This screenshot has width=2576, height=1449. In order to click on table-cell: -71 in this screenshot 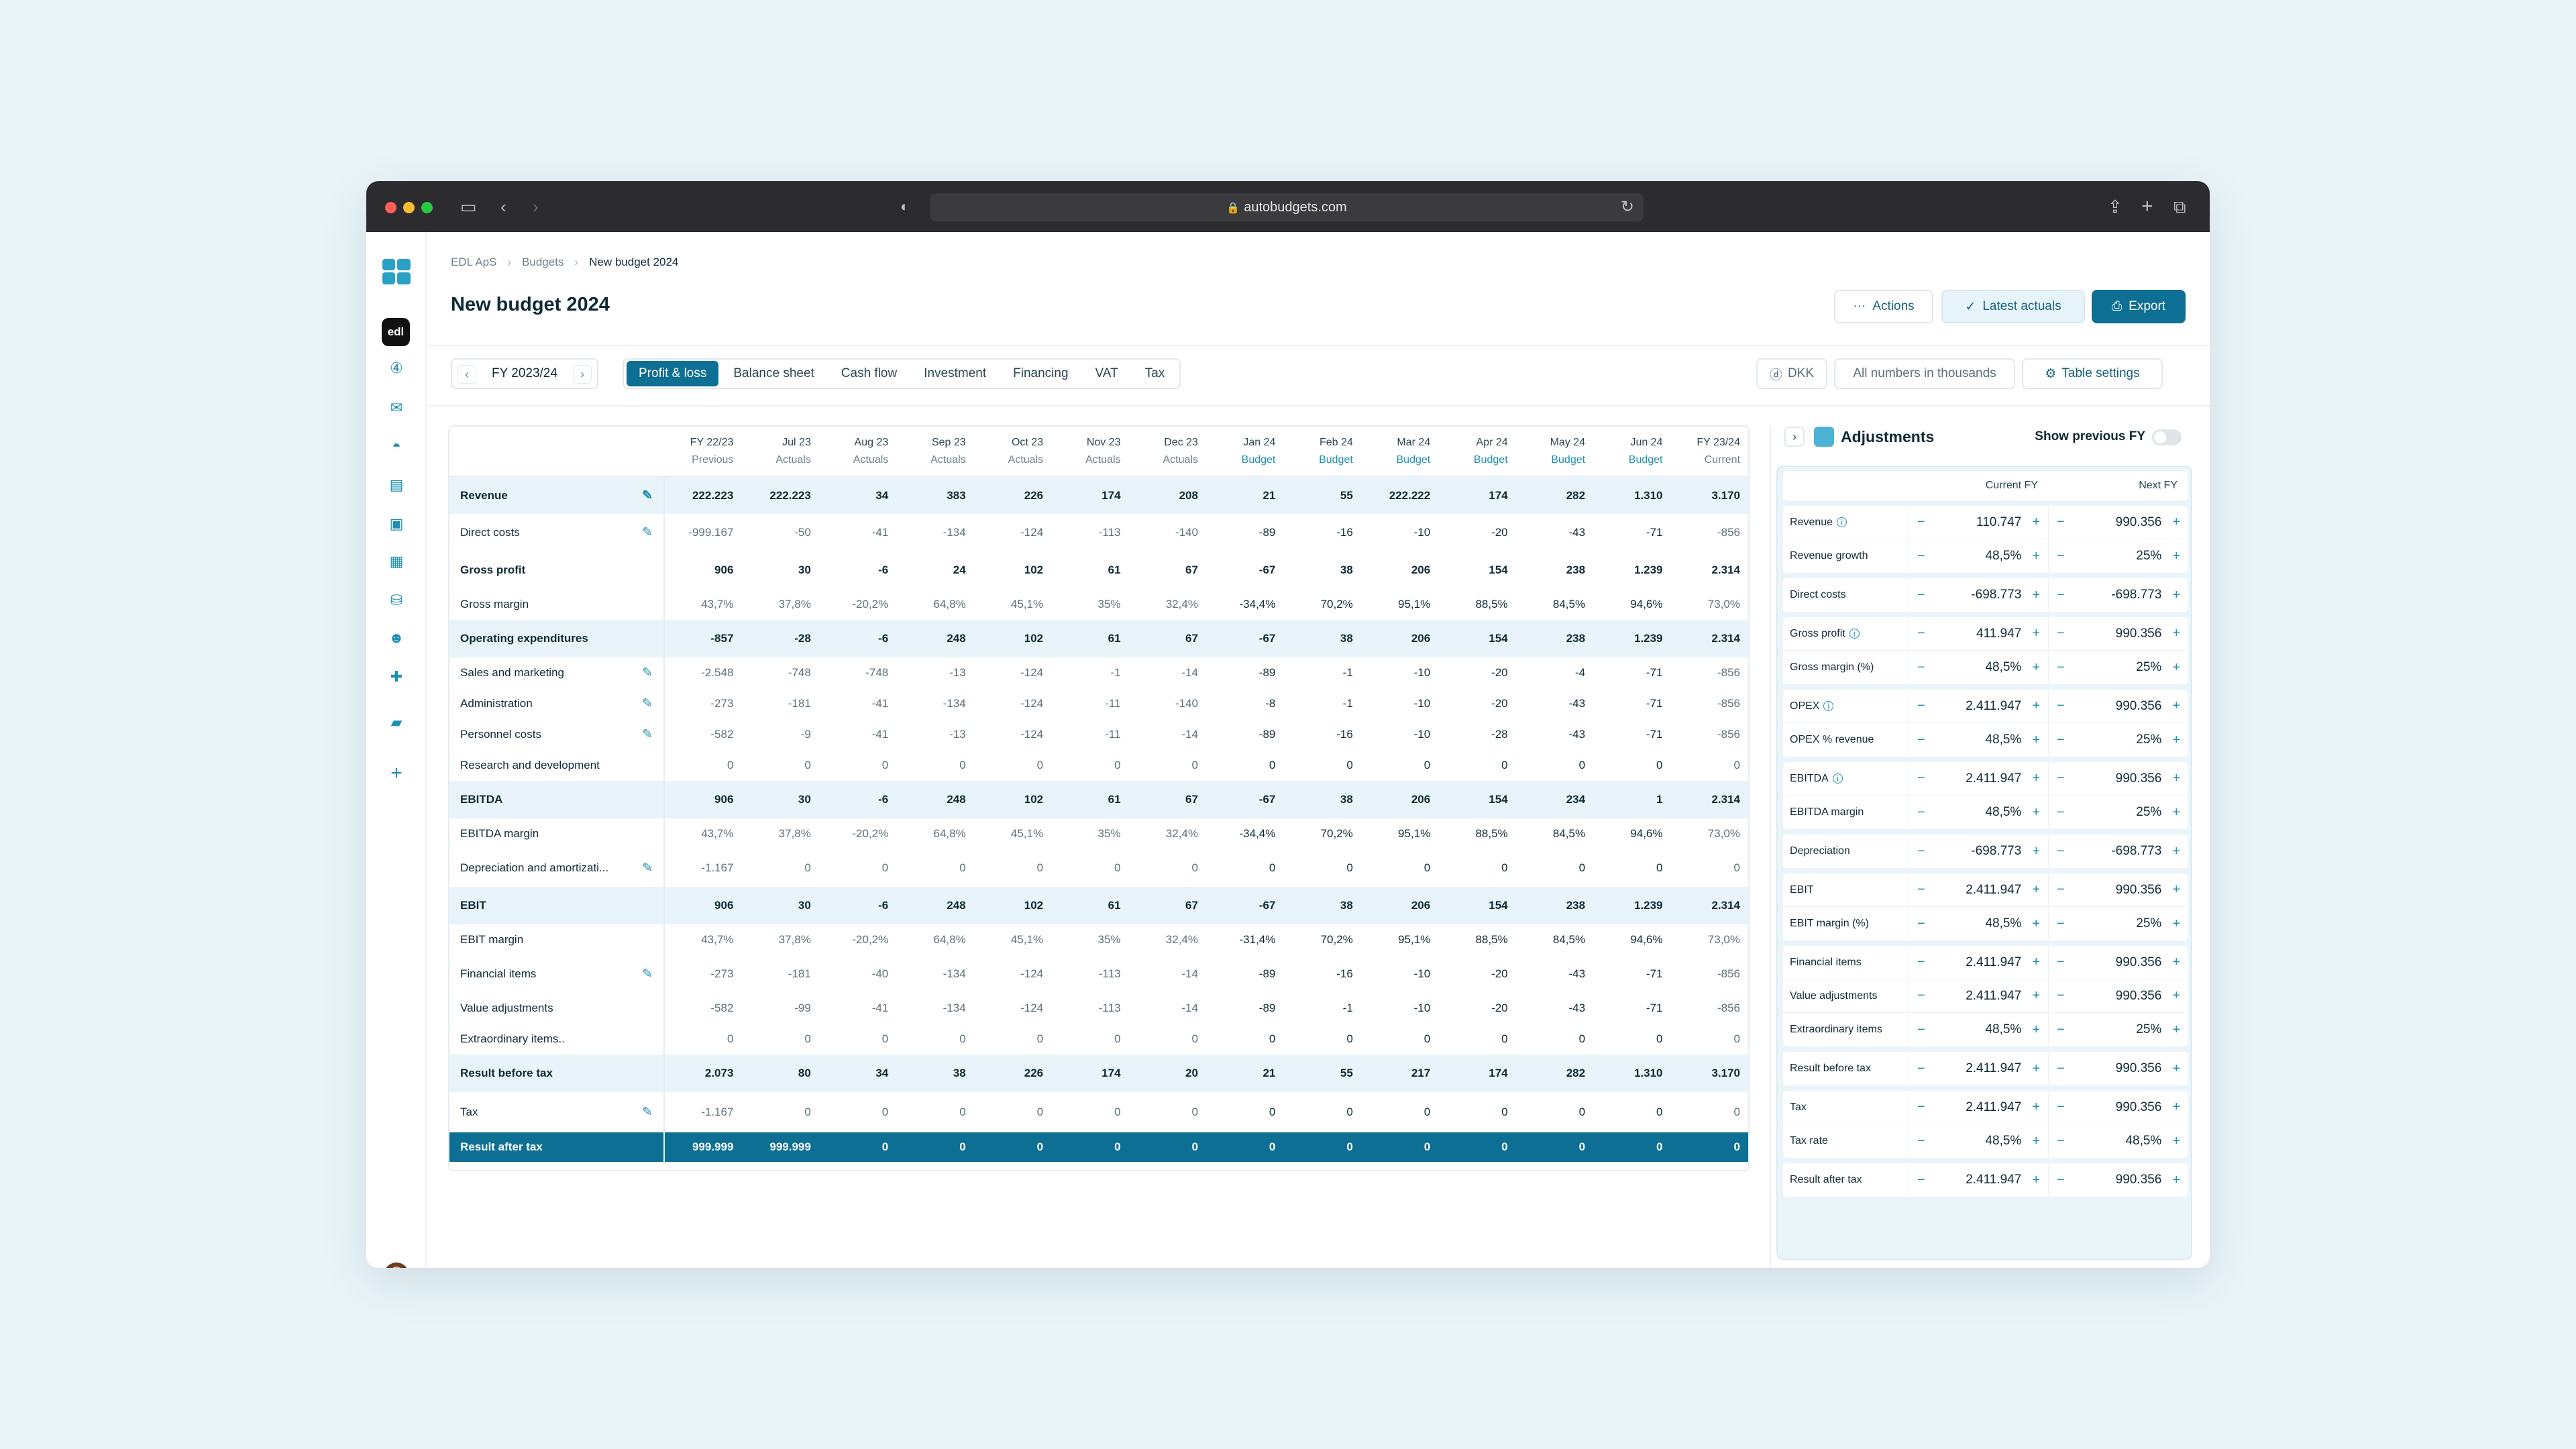, I will do `click(1654, 1008)`.